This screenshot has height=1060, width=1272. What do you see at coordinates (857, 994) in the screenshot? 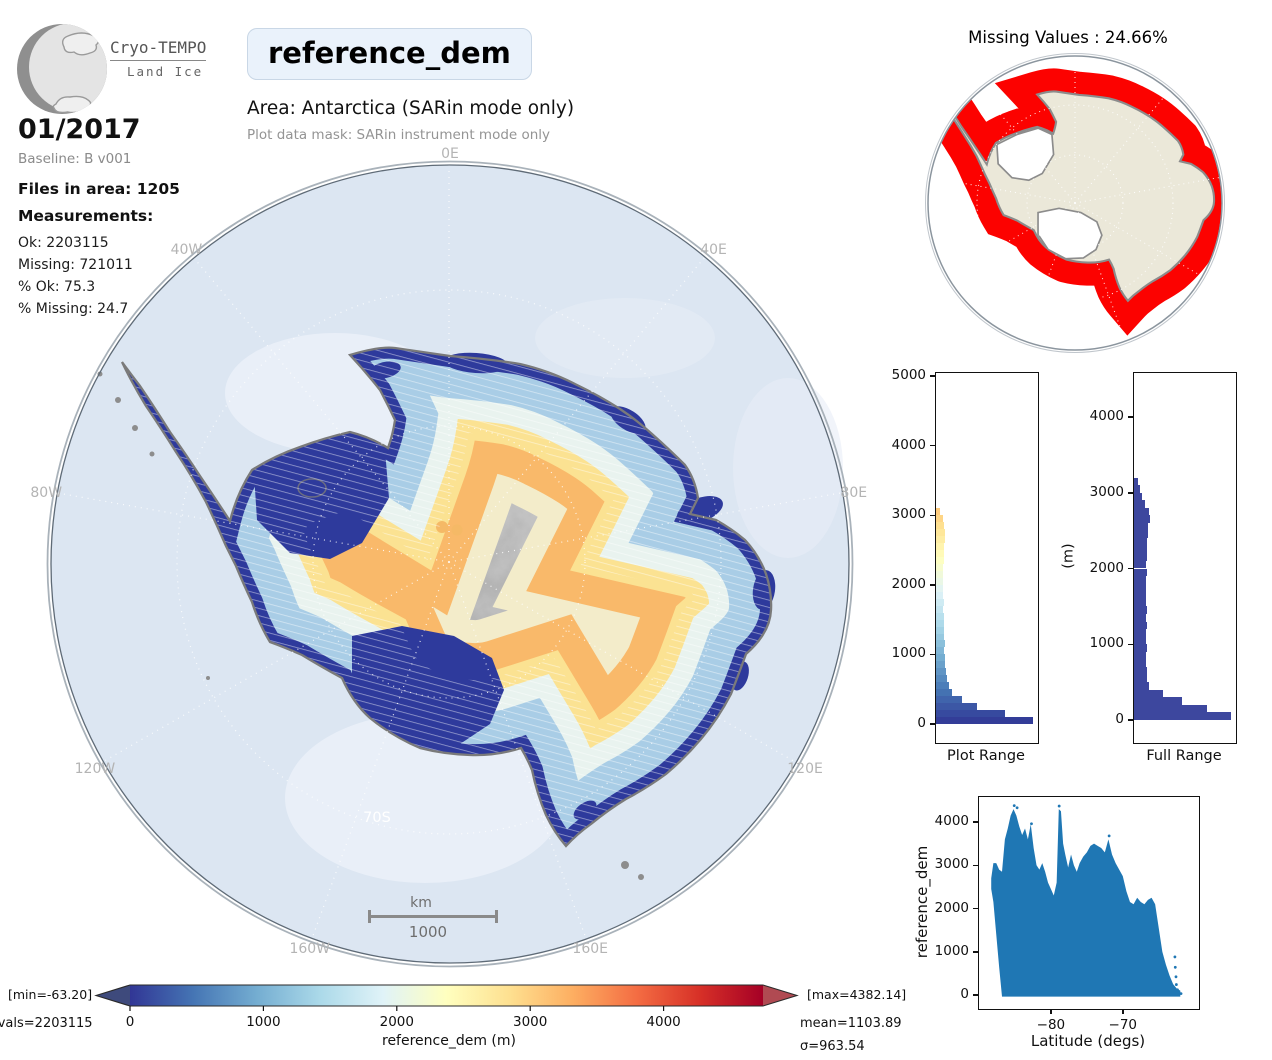
I see `max-annotation: [max=4382.14]` at bounding box center [857, 994].